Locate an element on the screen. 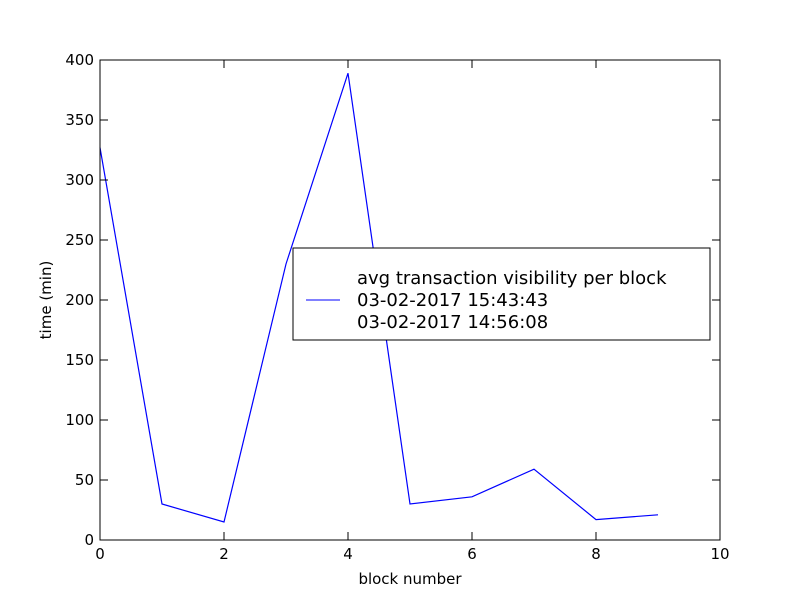 The height and width of the screenshot is (600, 800). x-axis-label: block number is located at coordinates (410, 579).